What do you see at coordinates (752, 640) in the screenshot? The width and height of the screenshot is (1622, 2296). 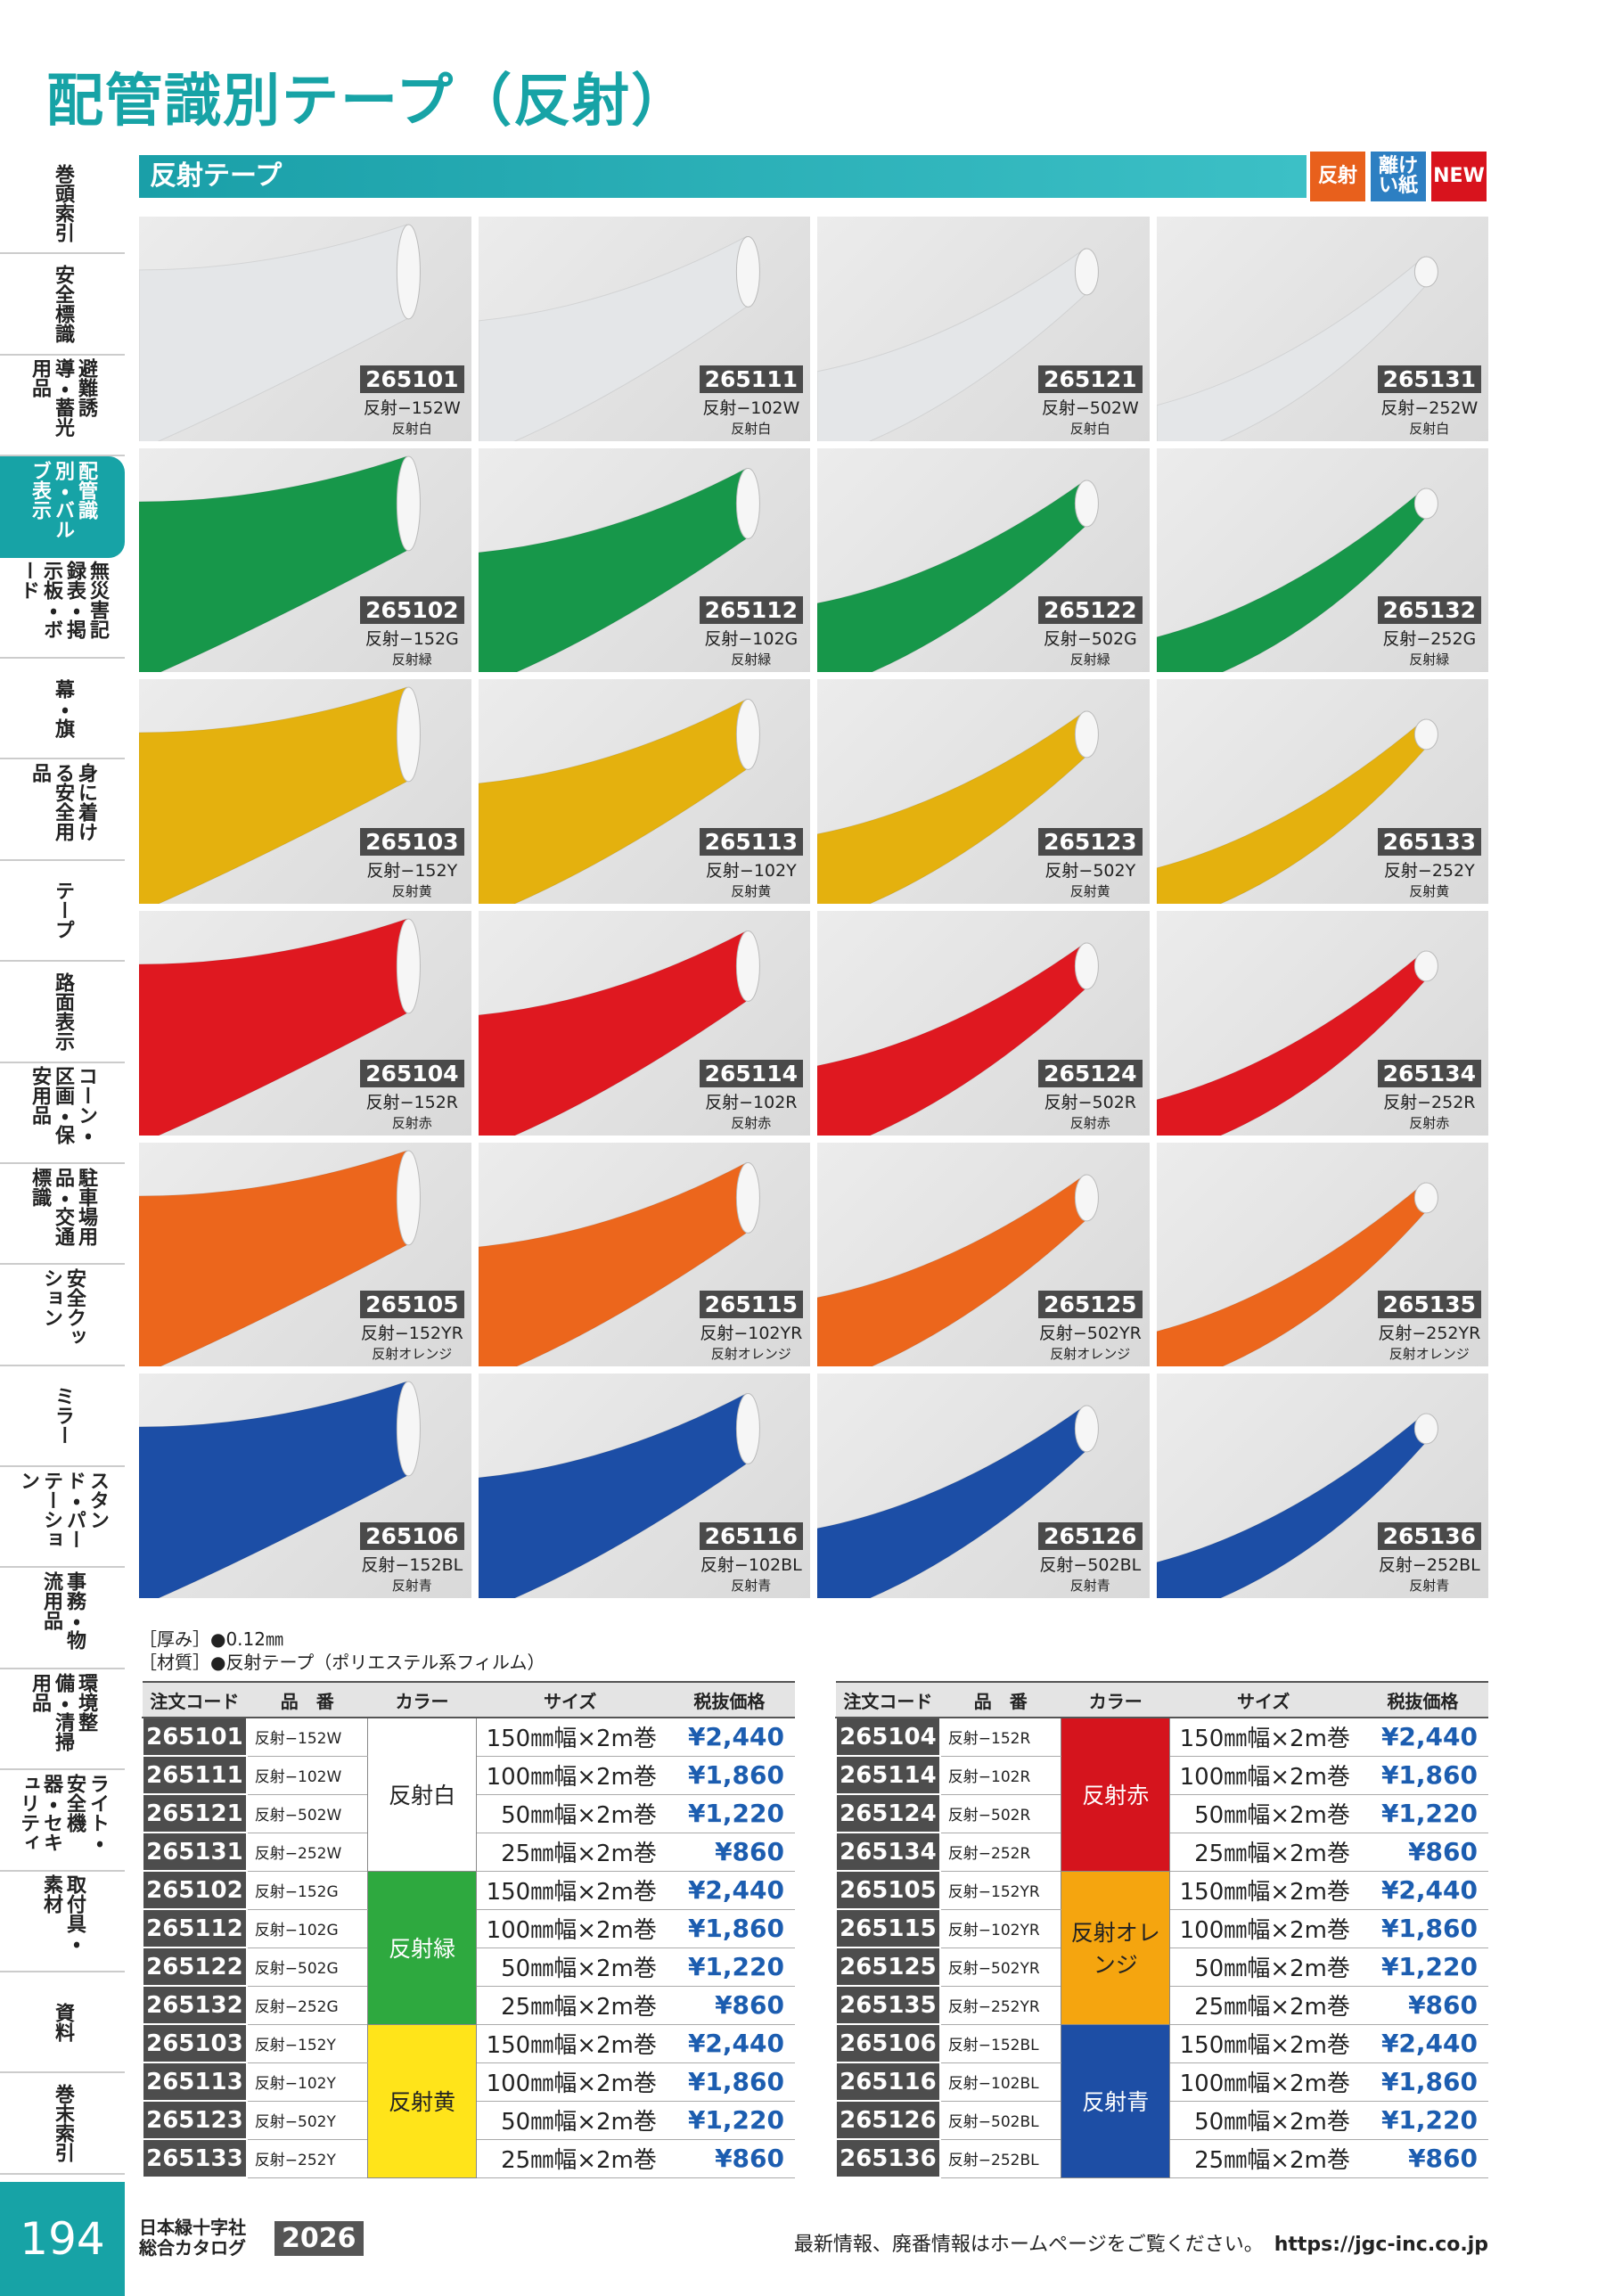 I see `product-model: 反射−102G` at bounding box center [752, 640].